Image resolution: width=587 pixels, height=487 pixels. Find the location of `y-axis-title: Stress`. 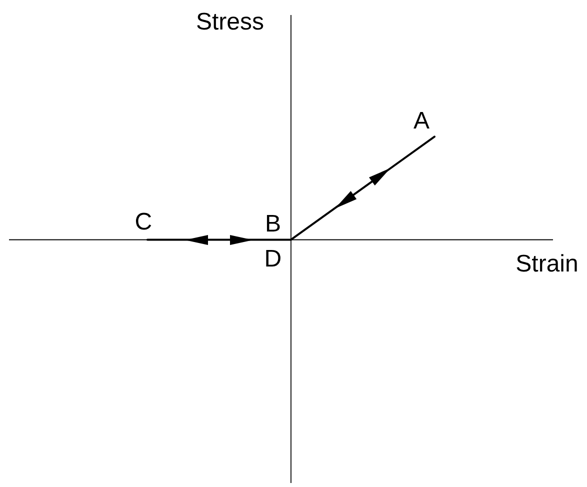

y-axis-title: Stress is located at coordinates (230, 22).